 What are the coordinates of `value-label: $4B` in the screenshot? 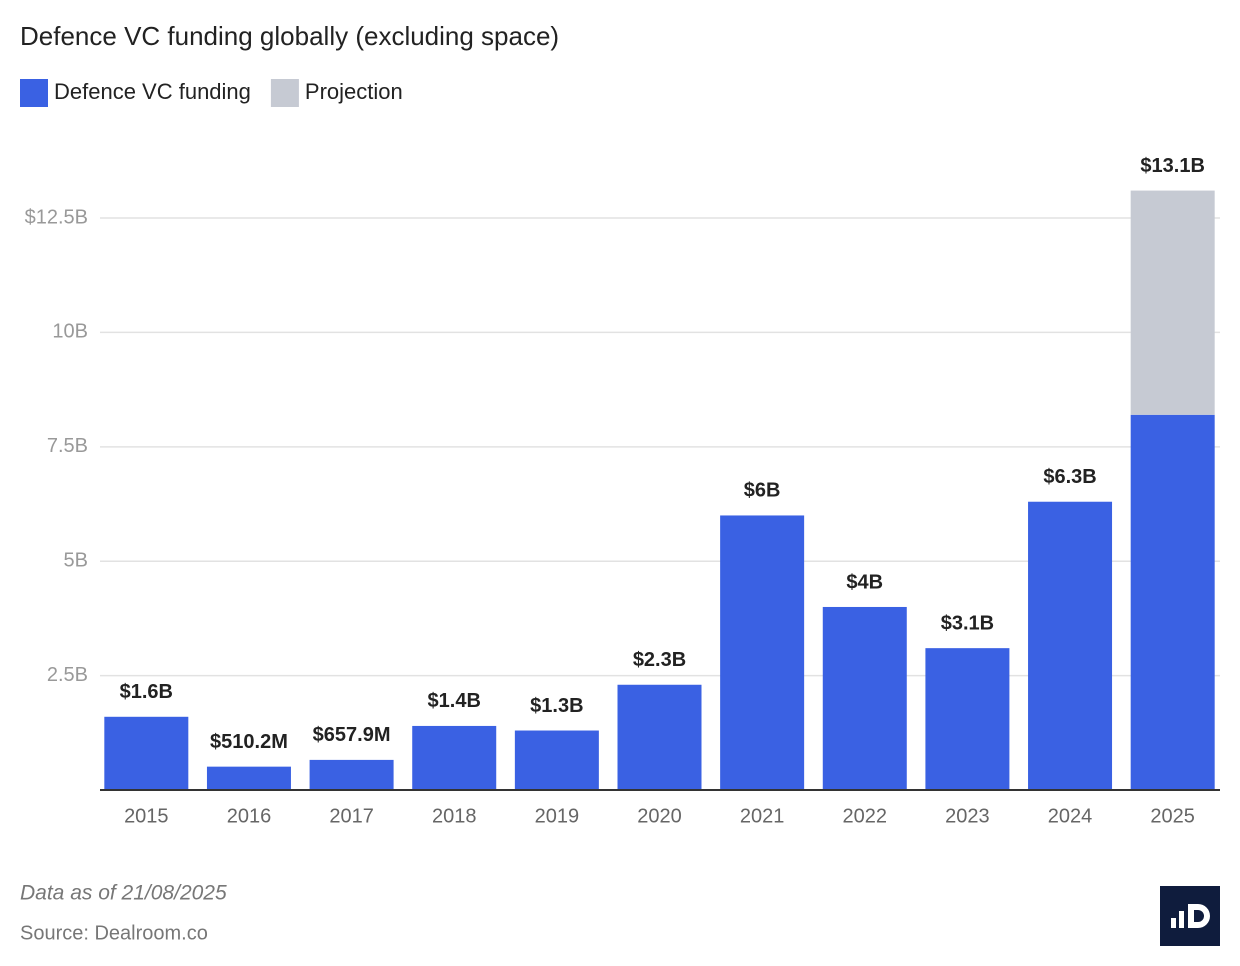 It's located at (864, 582).